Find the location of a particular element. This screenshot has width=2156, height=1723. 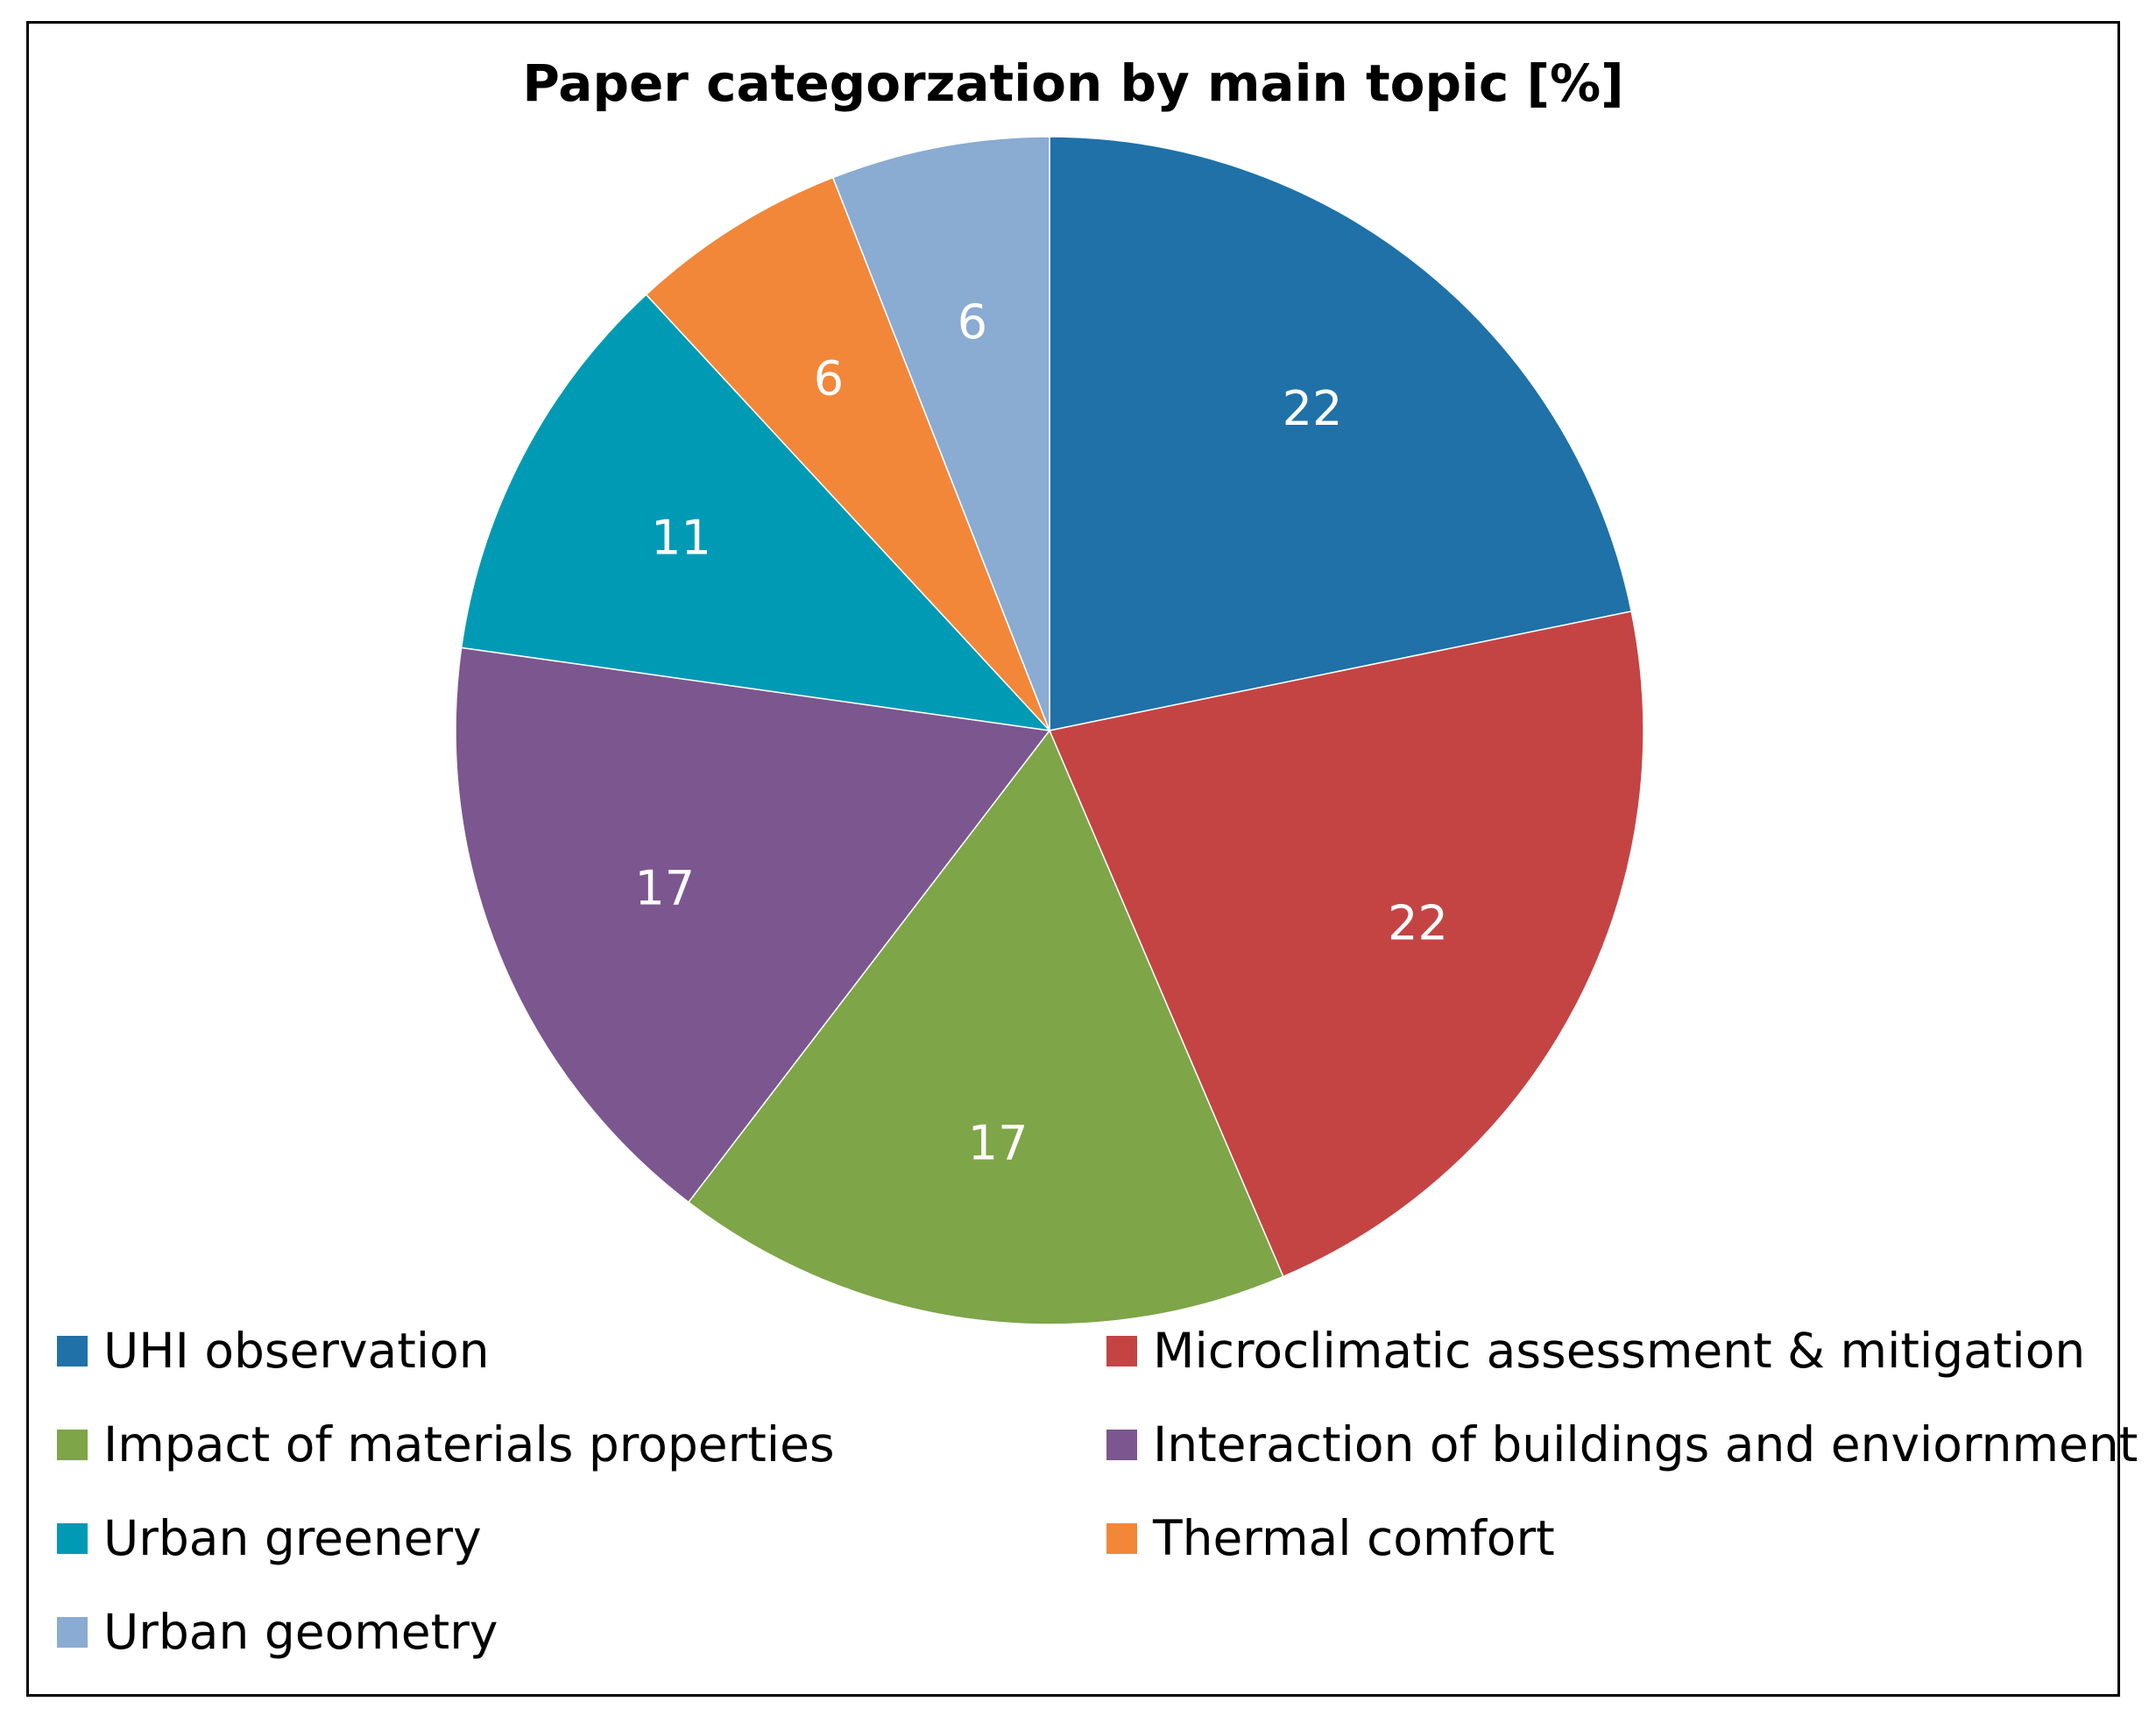

legend-label: UHI observation is located at coordinates (297, 1351).